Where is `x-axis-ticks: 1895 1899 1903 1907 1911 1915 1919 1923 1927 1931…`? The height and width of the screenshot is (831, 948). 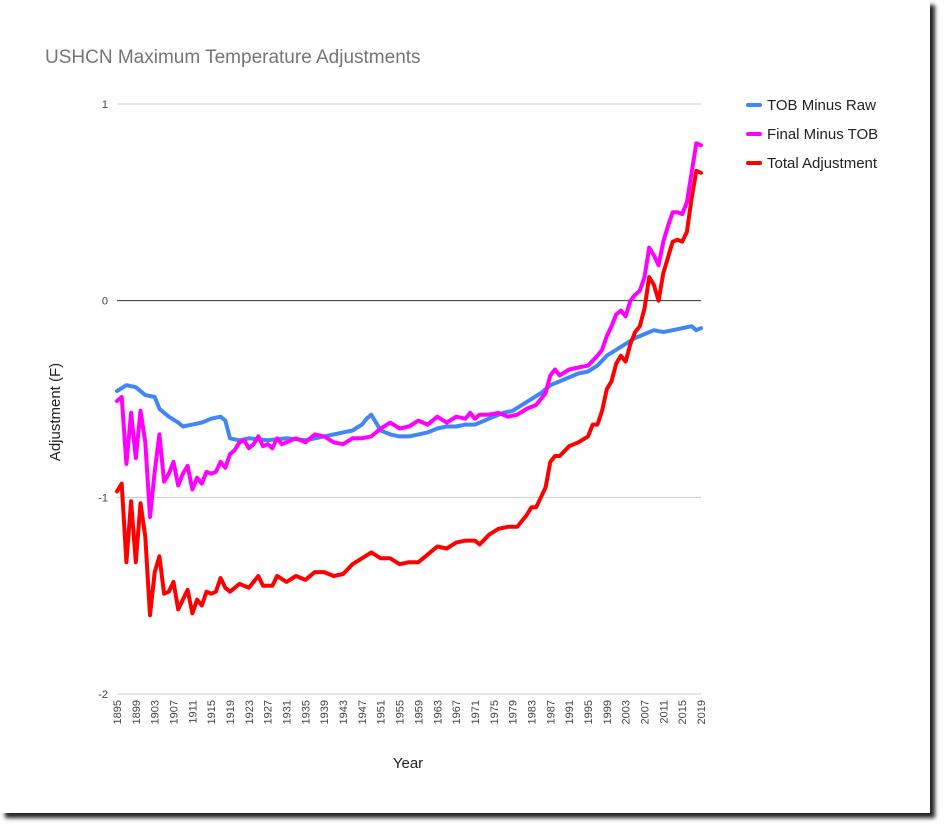 x-axis-ticks: 1895 1899 1903 1907 1911 1915 1919 1923 1927 1931… is located at coordinates (410, 712).